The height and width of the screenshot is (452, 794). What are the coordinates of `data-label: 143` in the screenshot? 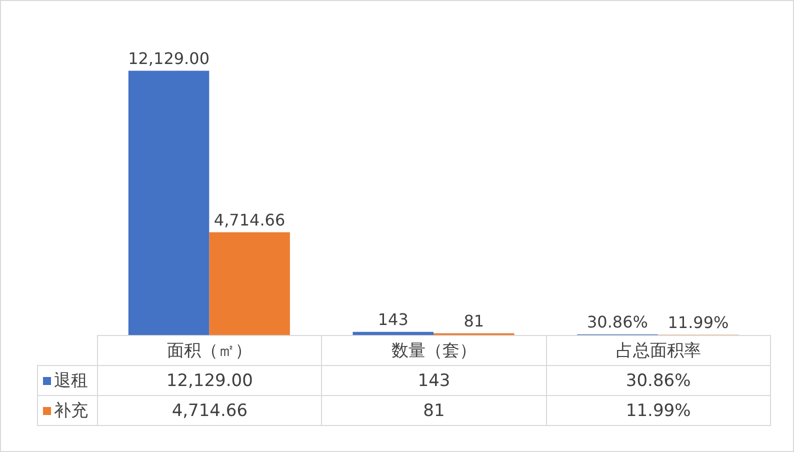 It's located at (434, 381).